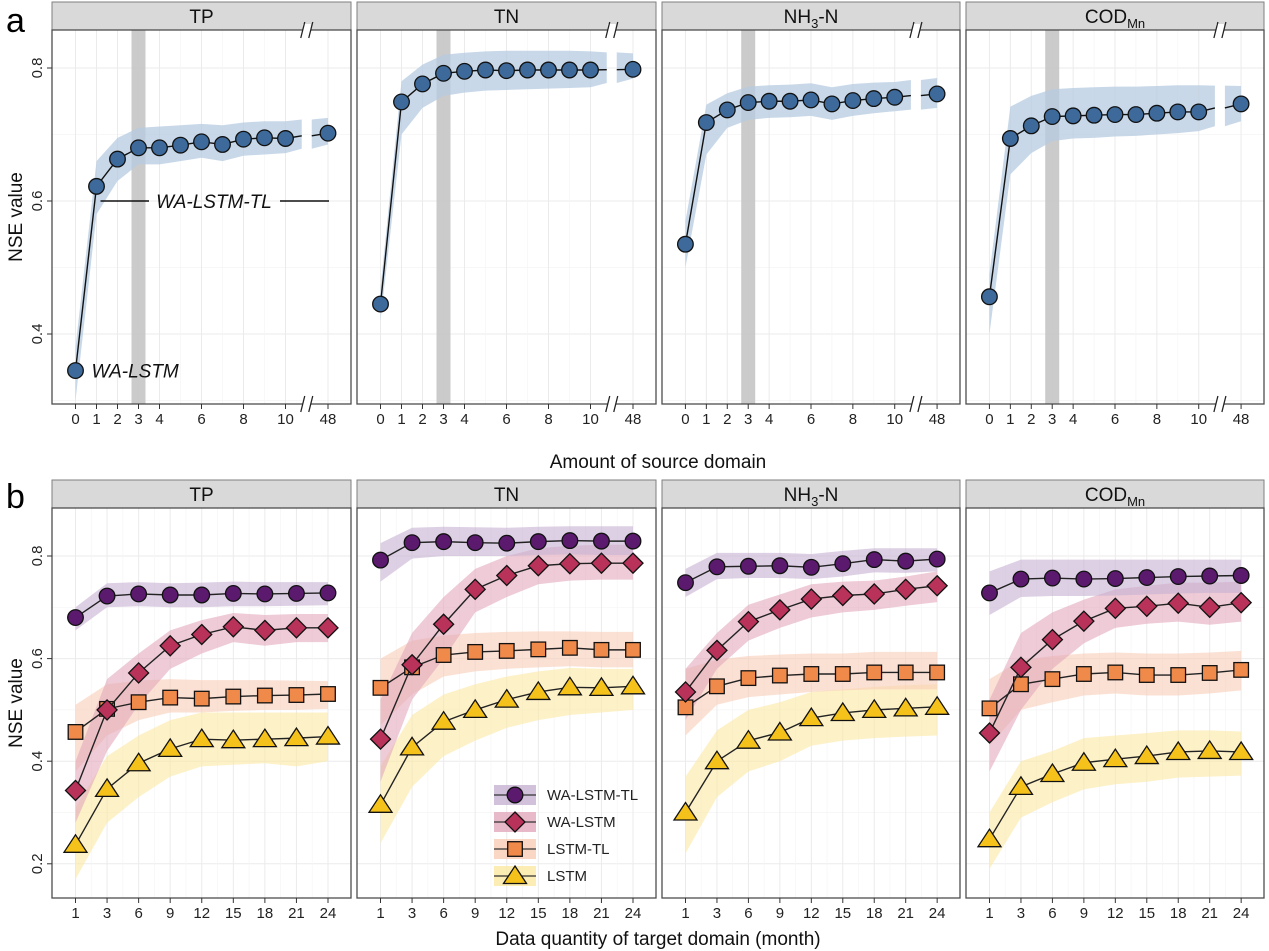  I want to click on legend: WA-LSTM-TL WA-LSTM LSTM-TL LSTM, so click(566, 835).